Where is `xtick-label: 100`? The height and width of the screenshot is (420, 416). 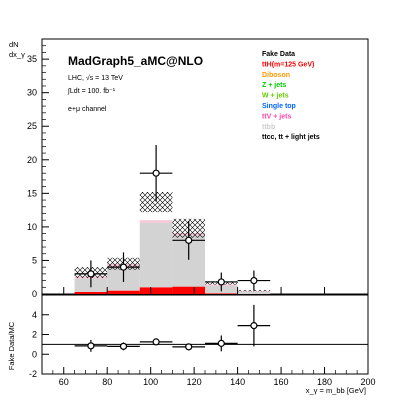
xtick-label: 100 is located at coordinates (150, 382).